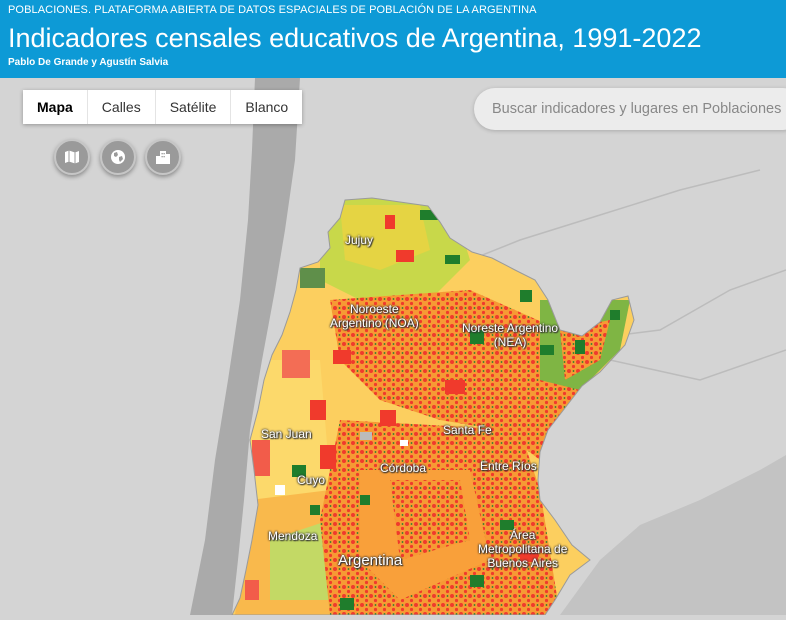 Image resolution: width=786 pixels, height=620 pixels. I want to click on place-label-mendoza: Mendoza, so click(293, 536).